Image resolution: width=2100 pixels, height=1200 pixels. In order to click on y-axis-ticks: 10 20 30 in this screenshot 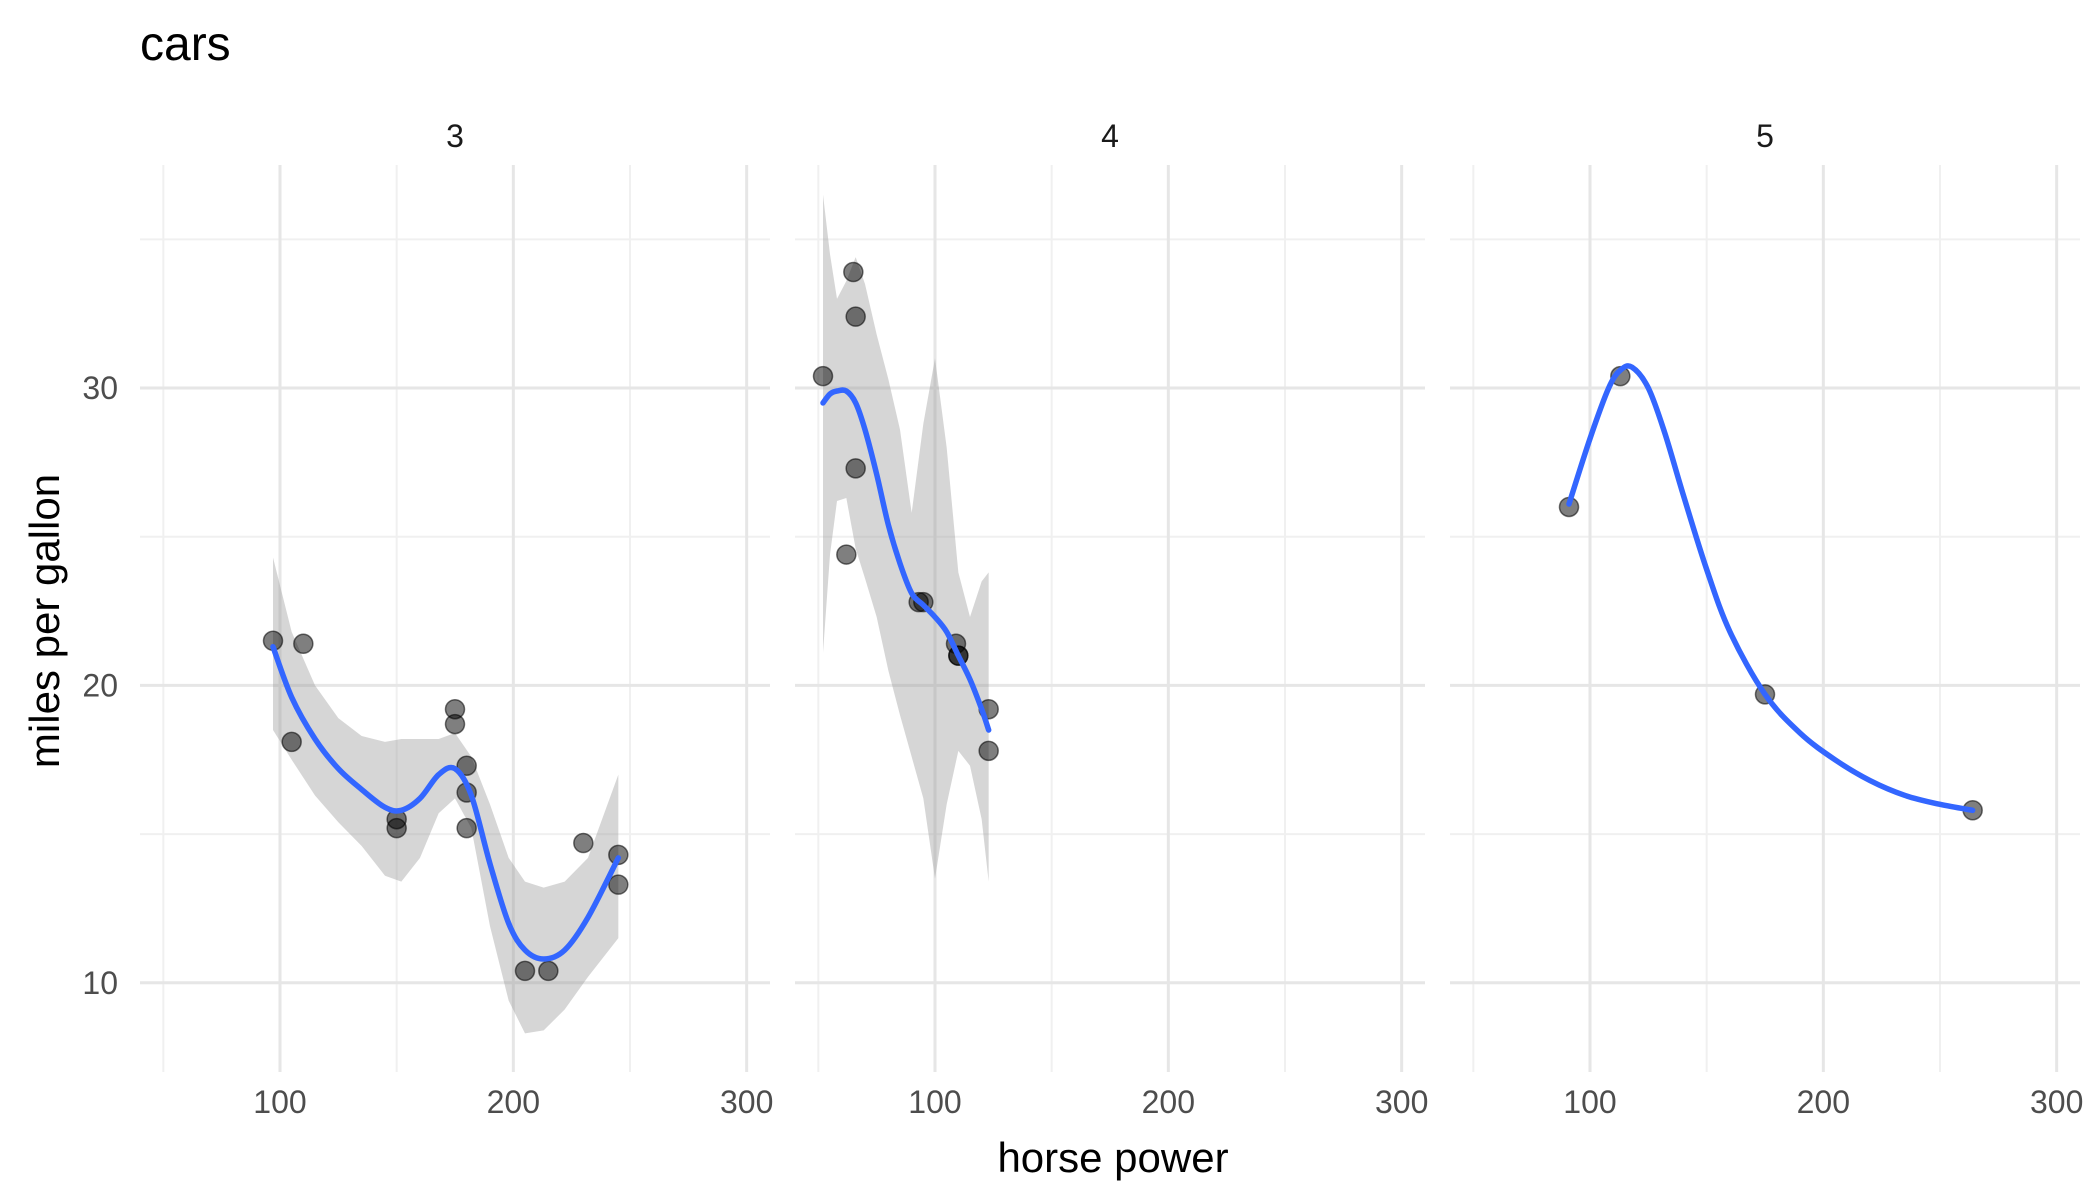, I will do `click(100, 685)`.